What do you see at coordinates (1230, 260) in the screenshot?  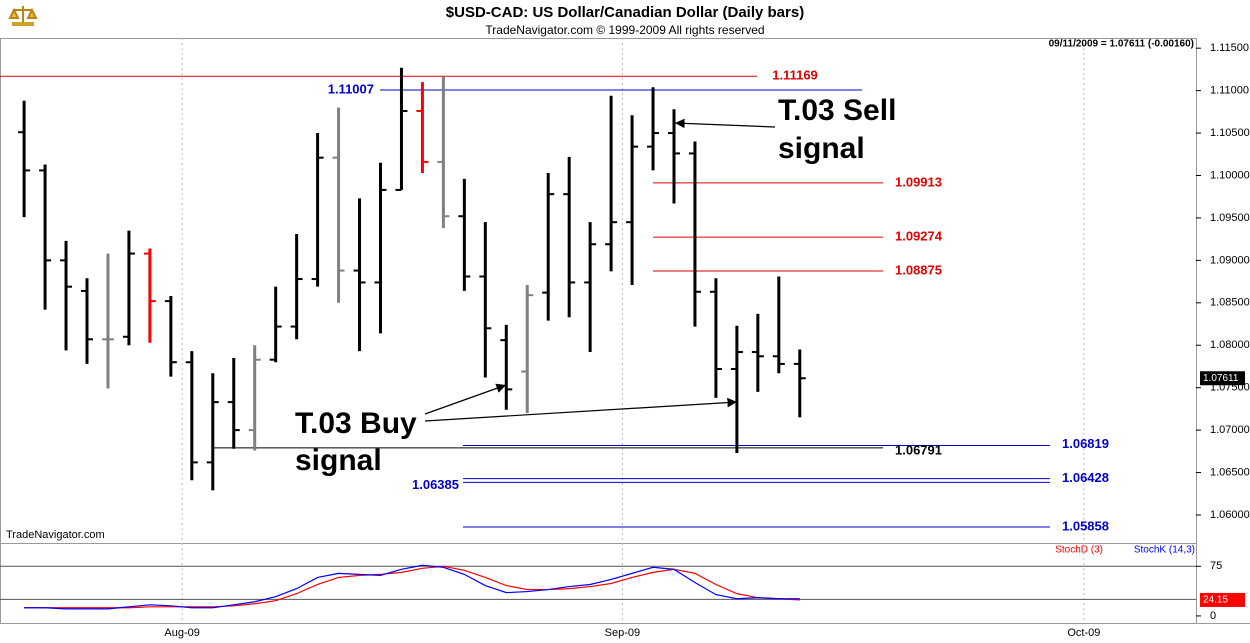 I see `y-tick-label: 1.09000` at bounding box center [1230, 260].